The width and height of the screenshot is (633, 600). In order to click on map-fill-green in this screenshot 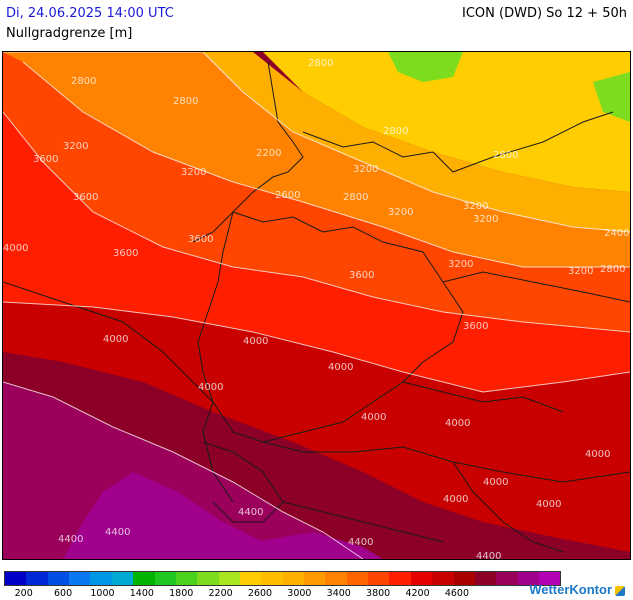, I will do `click(509, 87)`.